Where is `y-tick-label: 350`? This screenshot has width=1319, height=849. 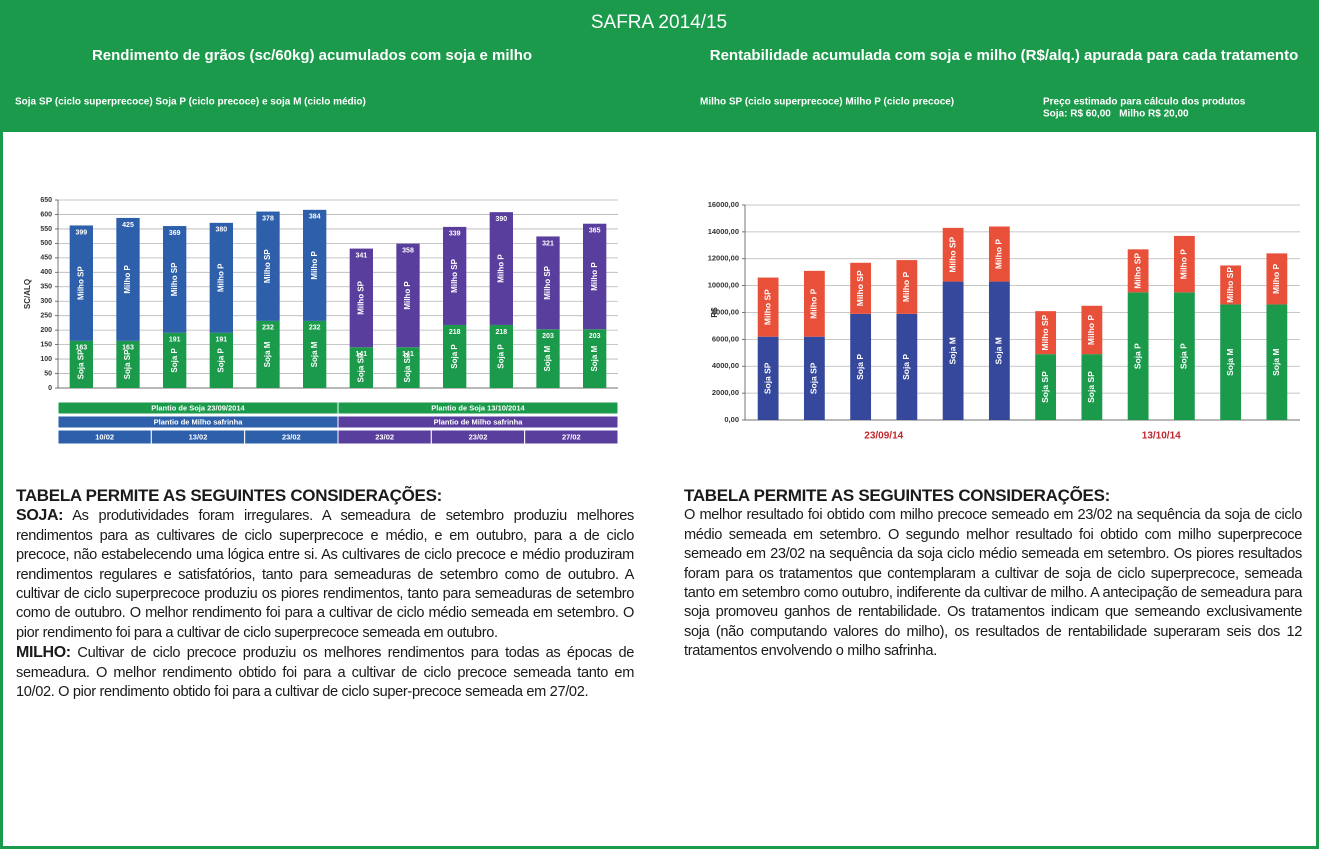
y-tick-label: 350 is located at coordinates (46, 287).